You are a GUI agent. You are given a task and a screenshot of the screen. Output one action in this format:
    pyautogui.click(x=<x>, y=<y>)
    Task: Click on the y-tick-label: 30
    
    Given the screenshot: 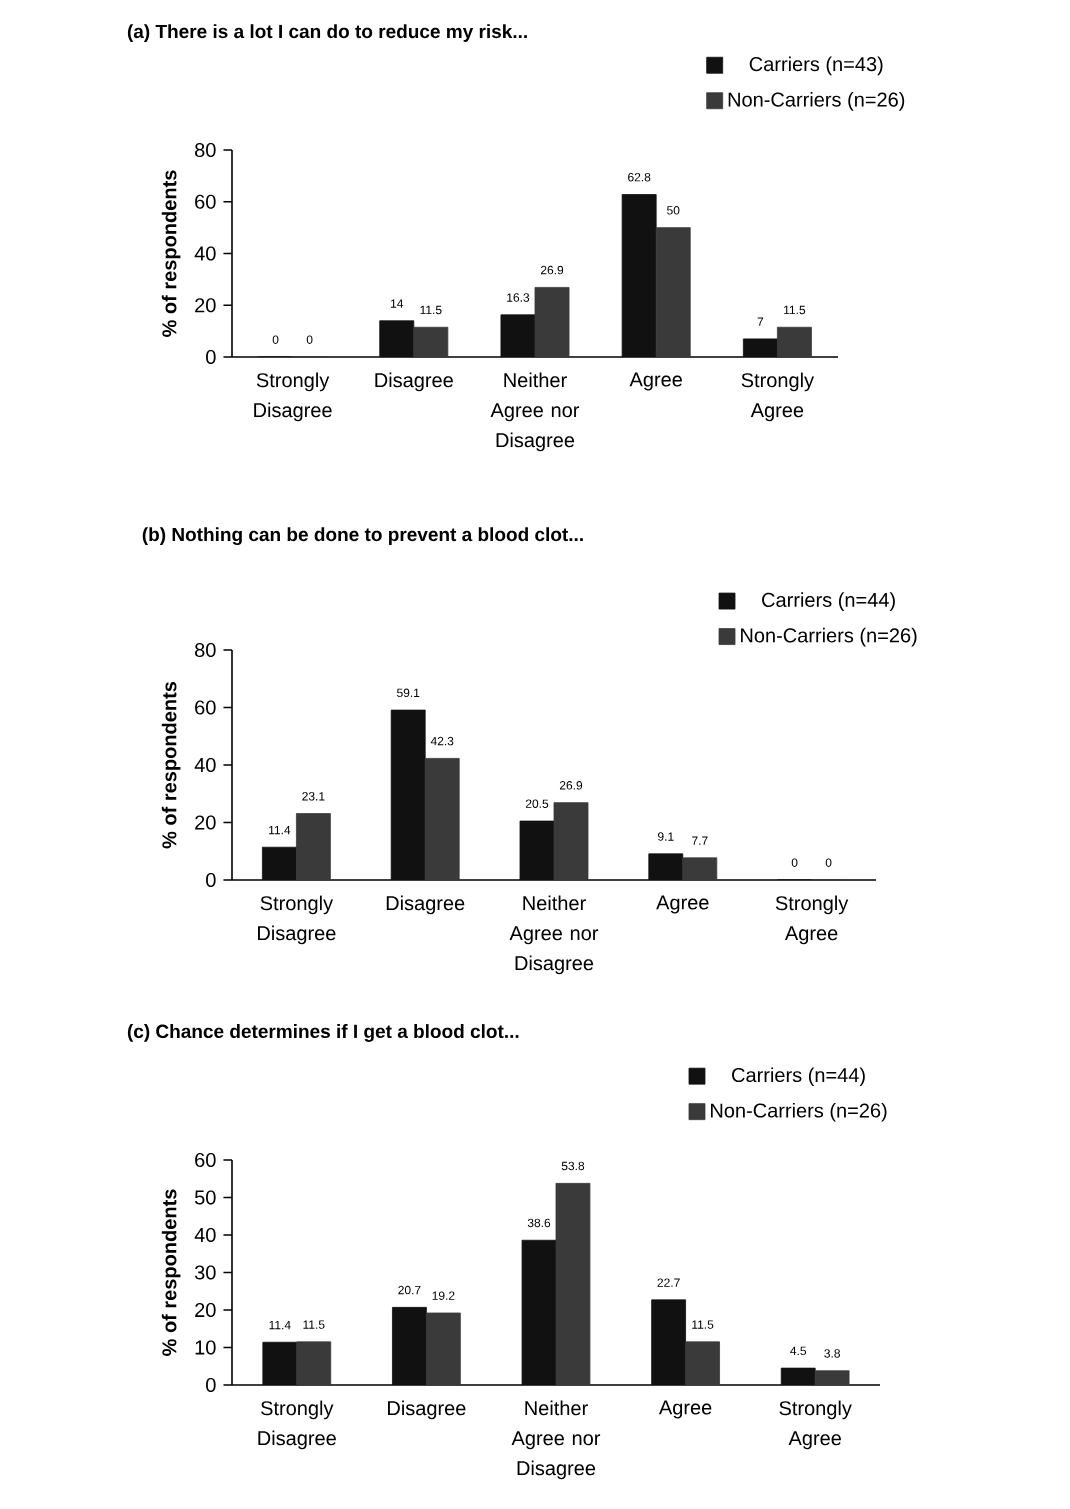 What is the action you would take?
    pyautogui.click(x=205, y=1272)
    